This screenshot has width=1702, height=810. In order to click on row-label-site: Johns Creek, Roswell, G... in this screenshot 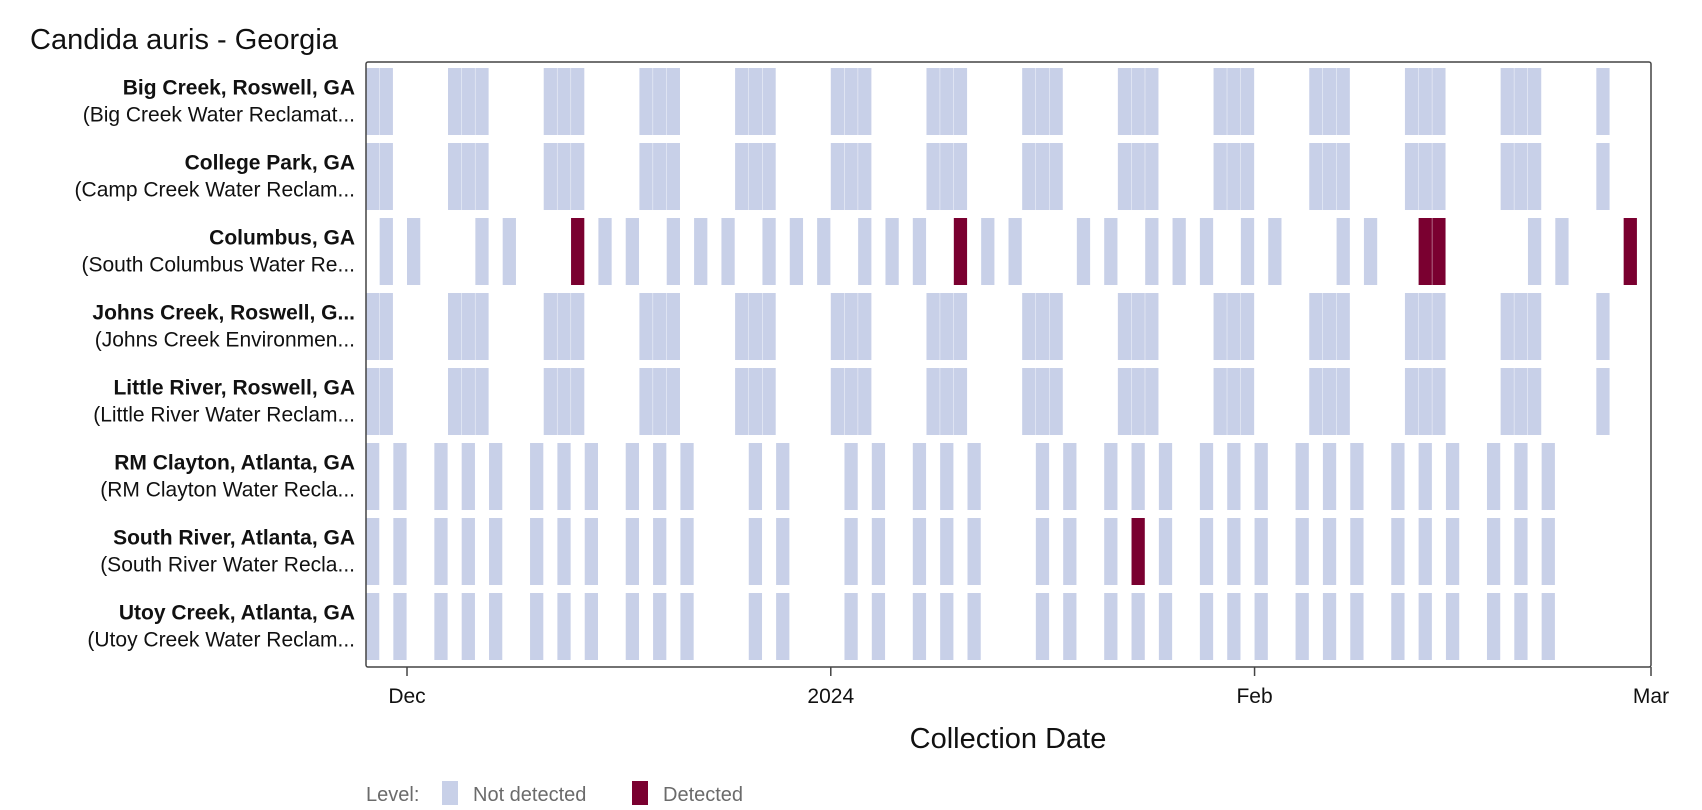, I will do `click(223, 313)`.